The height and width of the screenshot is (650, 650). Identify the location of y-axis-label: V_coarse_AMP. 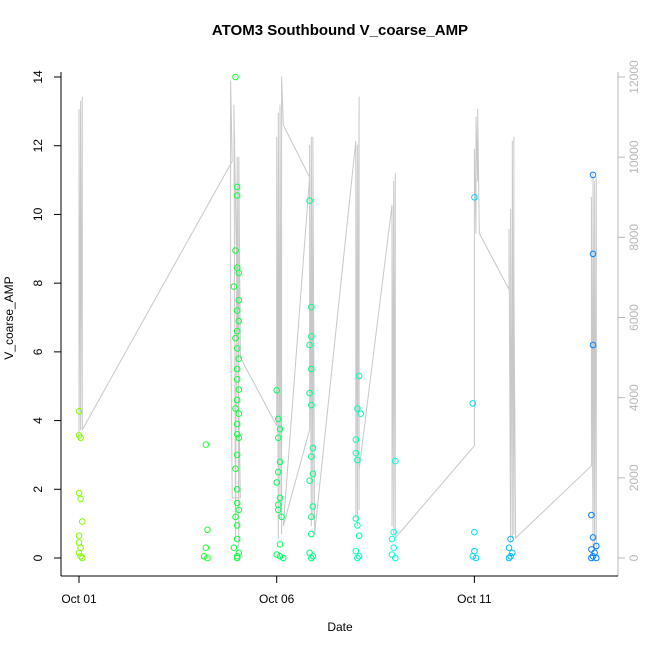
(9, 317).